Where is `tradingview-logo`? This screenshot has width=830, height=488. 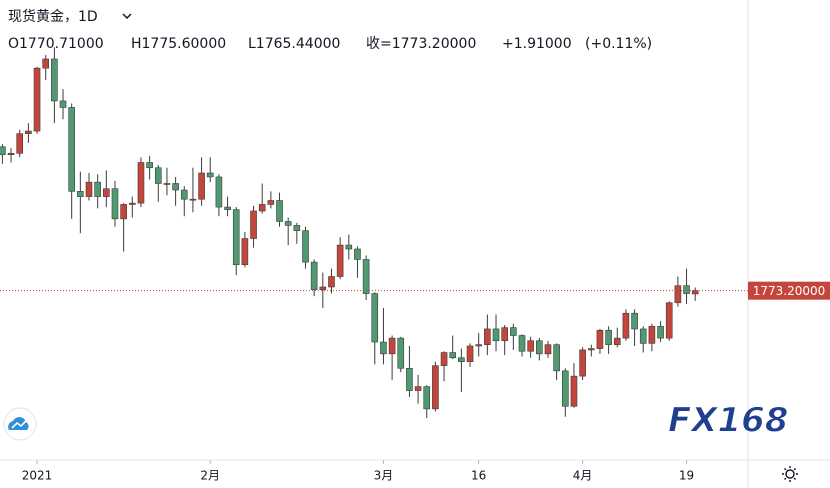 tradingview-logo is located at coordinates (20, 424).